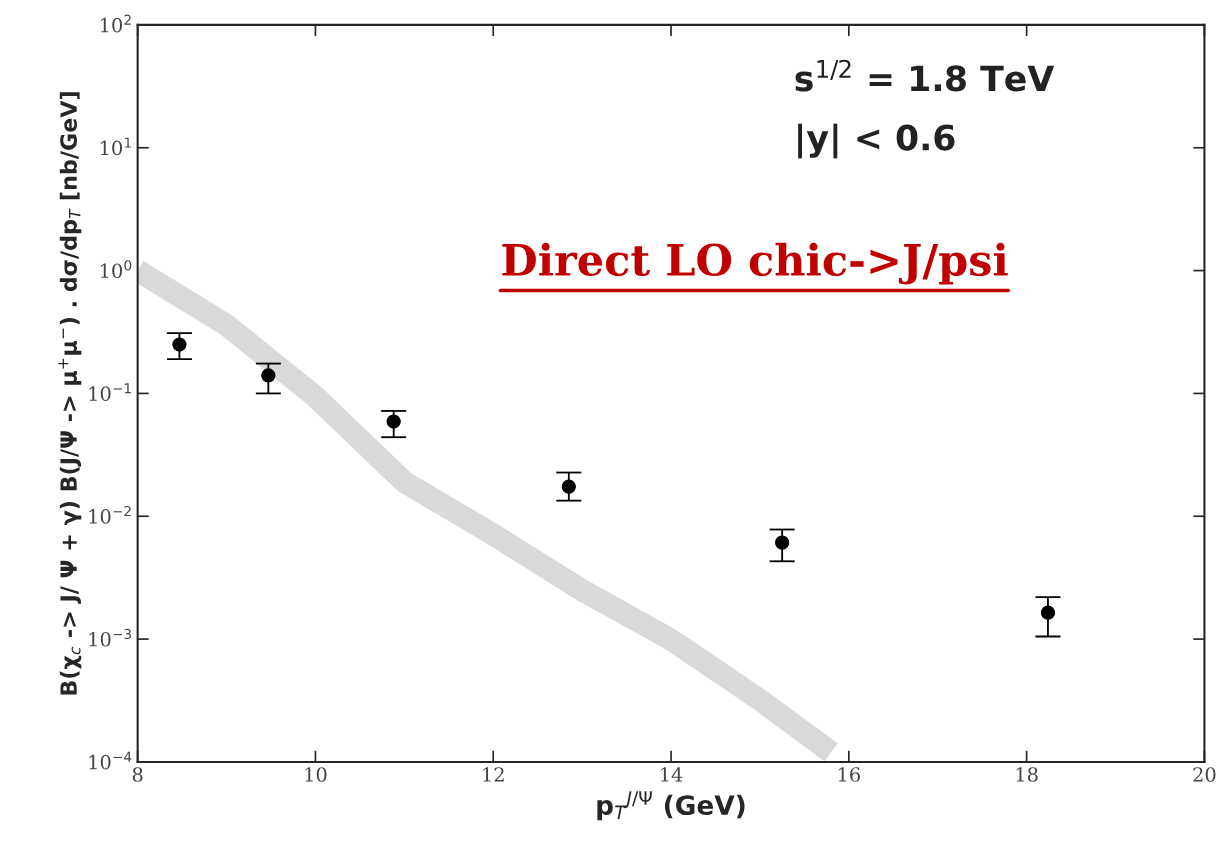 The width and height of the screenshot is (1229, 859). What do you see at coordinates (316, 774) in the screenshot?
I see `x-tick-label: 10` at bounding box center [316, 774].